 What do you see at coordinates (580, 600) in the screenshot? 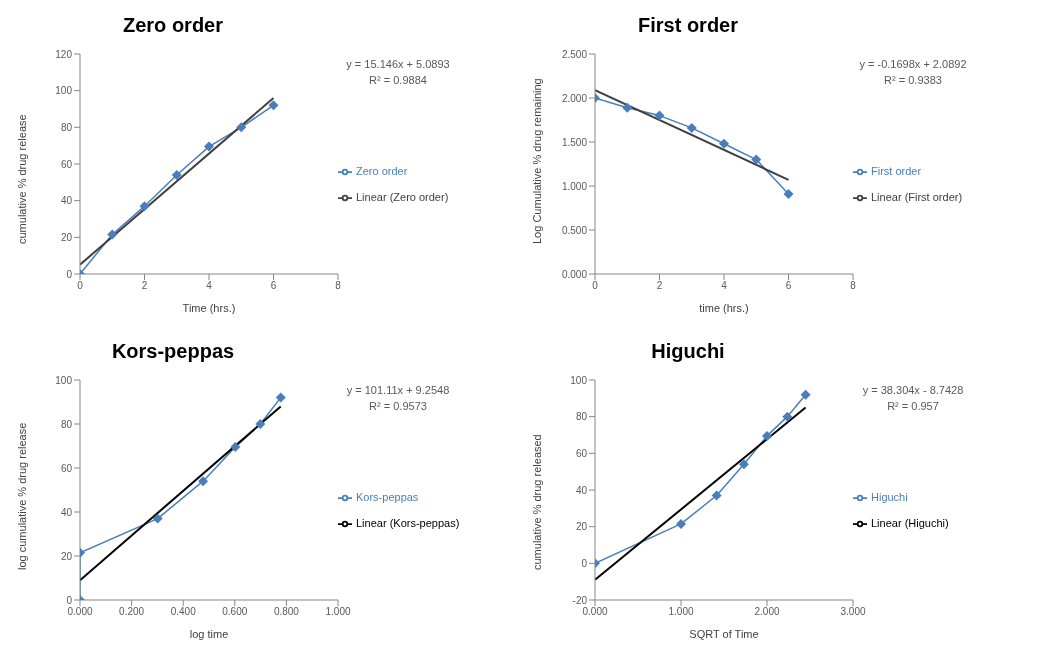
I see `y-tick-label: -20` at bounding box center [580, 600].